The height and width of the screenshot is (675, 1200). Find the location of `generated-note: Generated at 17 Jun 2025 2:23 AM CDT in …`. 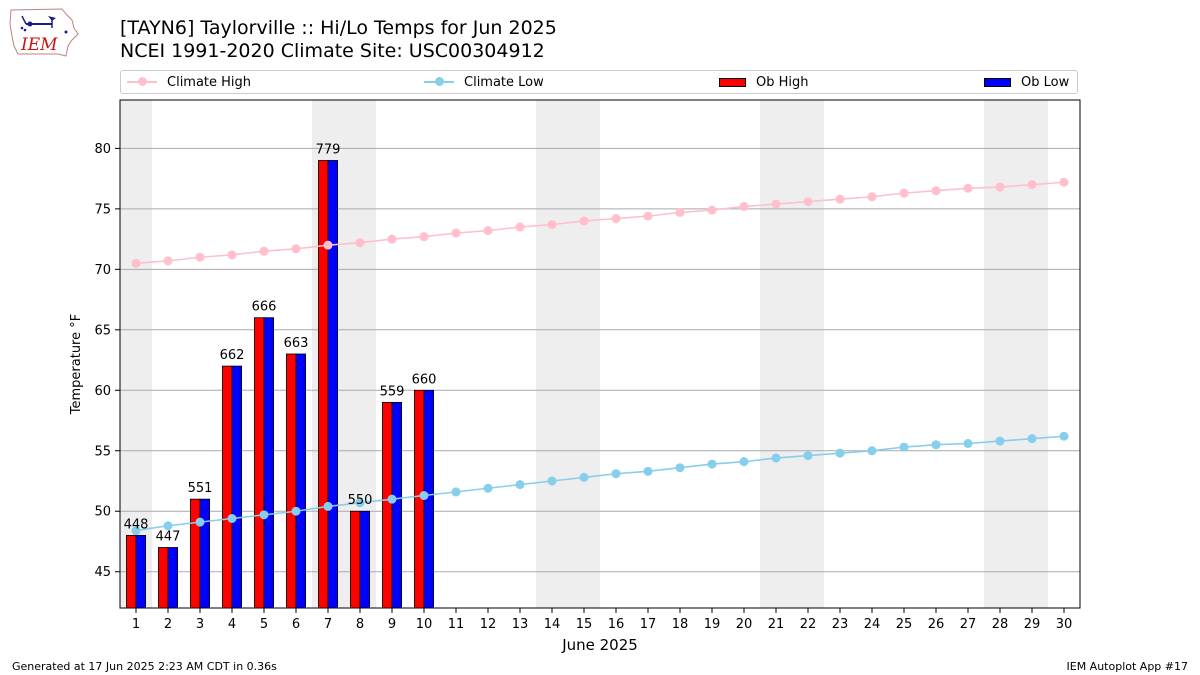

generated-note: Generated at 17 Jun 2025 2:23 AM CDT in … is located at coordinates (144, 666).